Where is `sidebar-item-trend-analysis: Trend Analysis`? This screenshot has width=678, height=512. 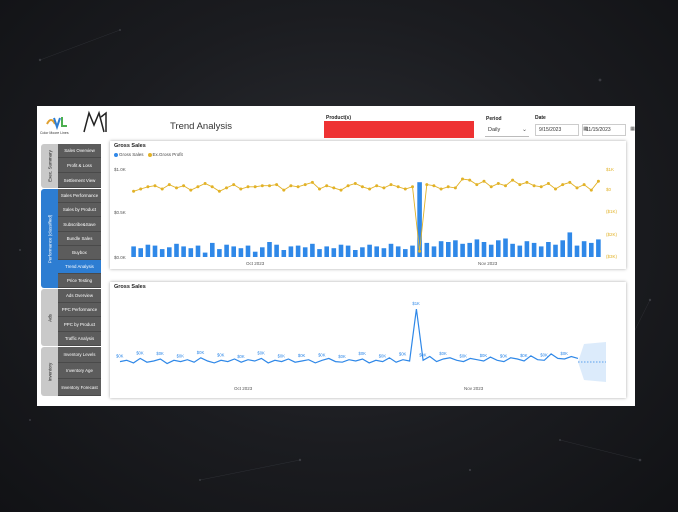 sidebar-item-trend-analysis: Trend Analysis is located at coordinates (79, 267).